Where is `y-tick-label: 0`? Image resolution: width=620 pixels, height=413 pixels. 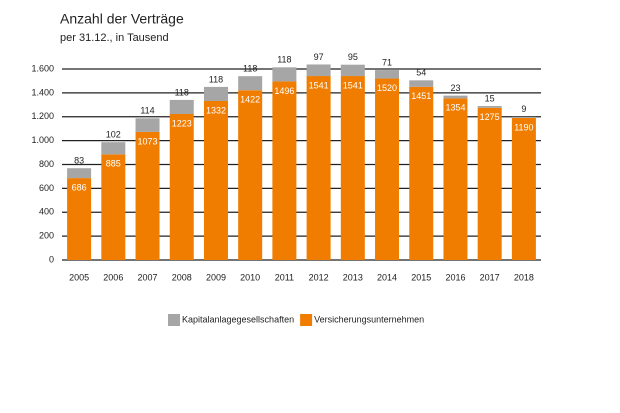
y-tick-label: 0 is located at coordinates (51, 259).